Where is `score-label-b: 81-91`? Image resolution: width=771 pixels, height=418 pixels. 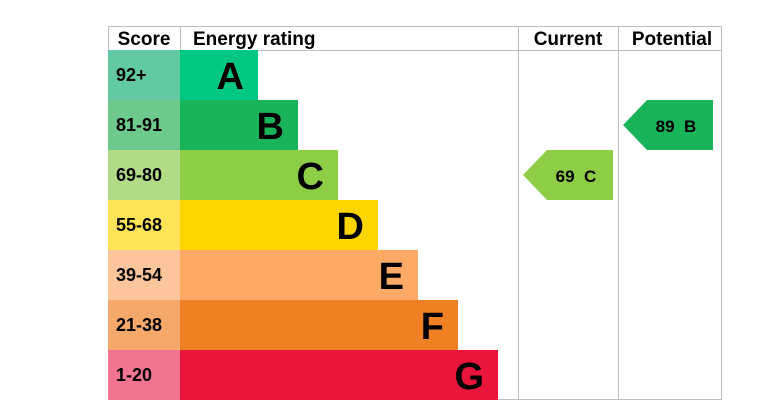 score-label-b: 81-91 is located at coordinates (139, 125).